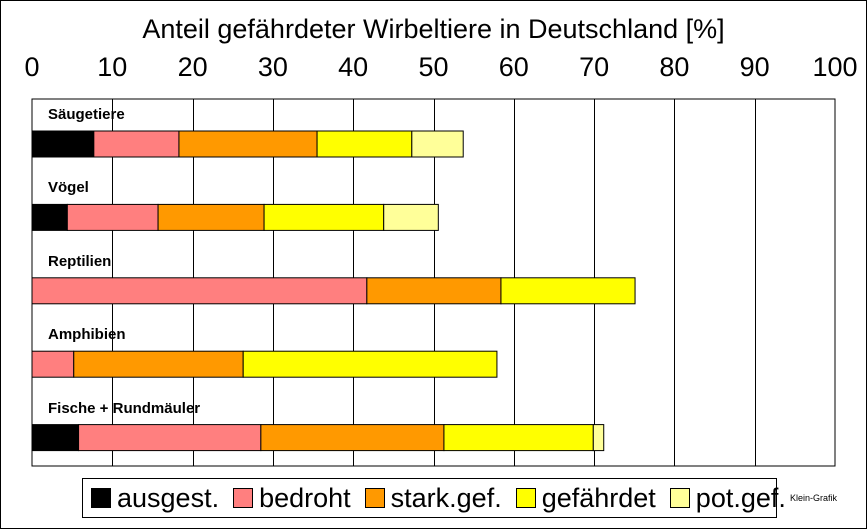  I want to click on legend-label: ausgest., so click(168, 497).